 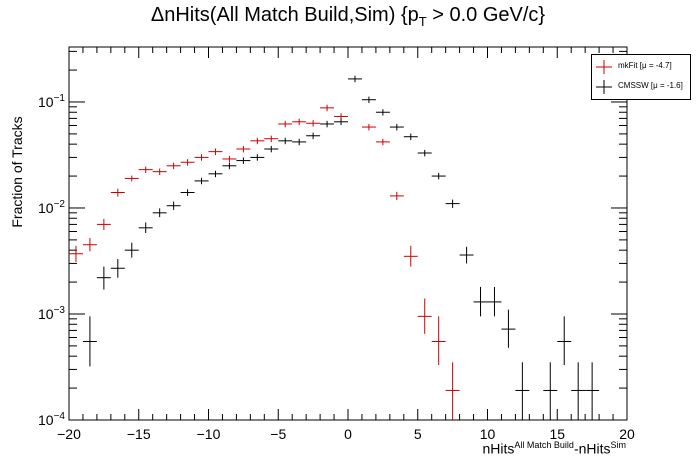 I want to click on title-rest: > 0.0 GeV/c}, so click(x=486, y=15).